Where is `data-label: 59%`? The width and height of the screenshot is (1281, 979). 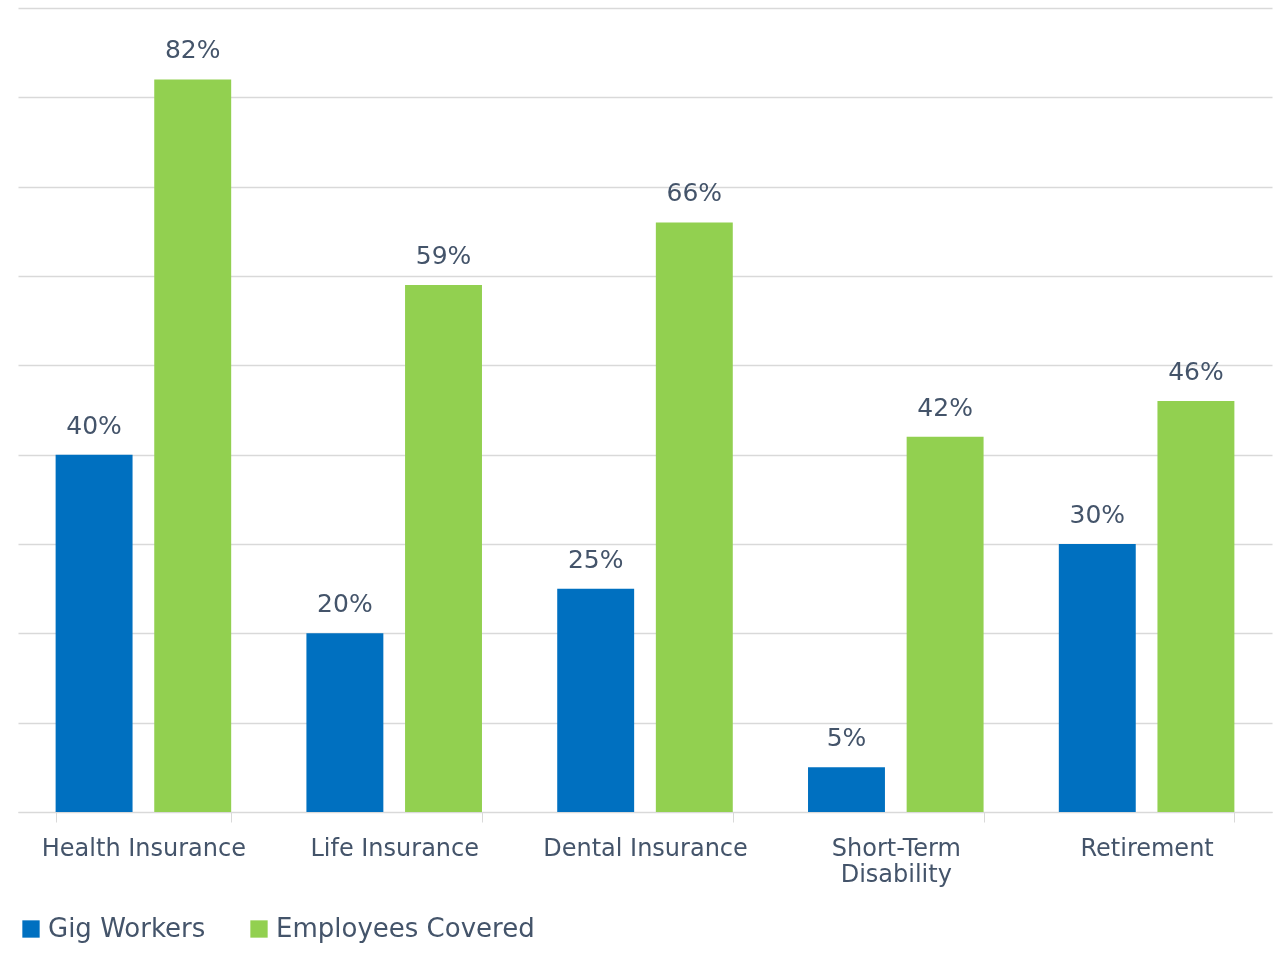 data-label: 59% is located at coordinates (443, 255).